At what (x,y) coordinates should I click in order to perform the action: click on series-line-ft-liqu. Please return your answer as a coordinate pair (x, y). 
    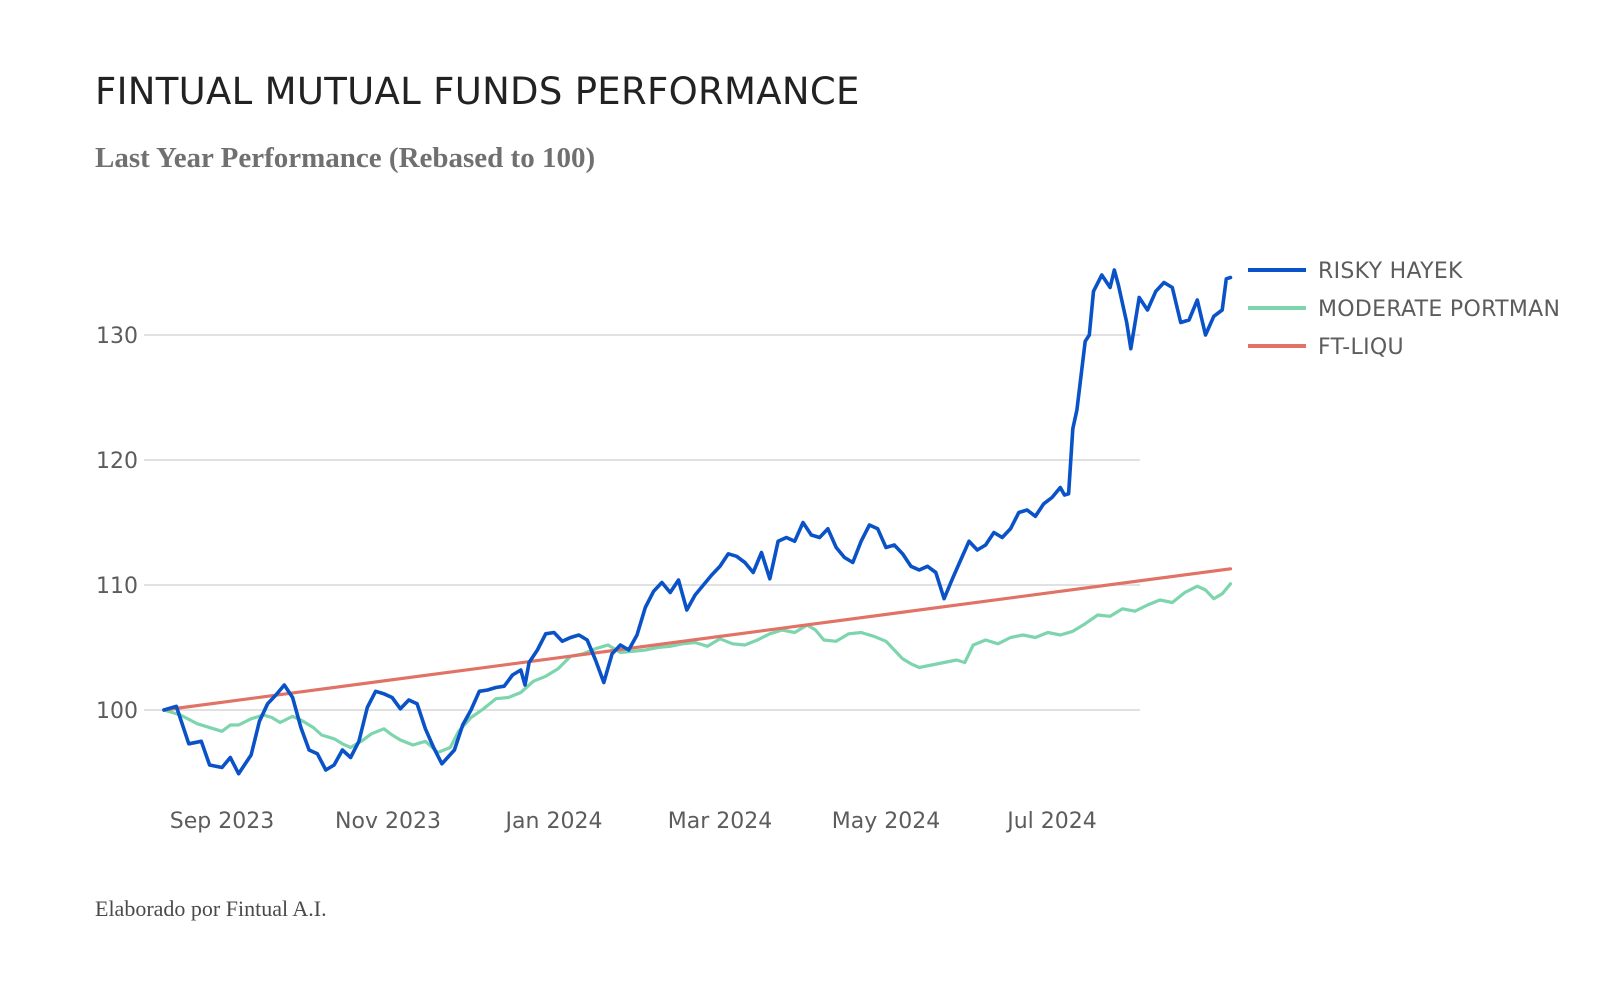
    Looking at the image, I should click on (697, 639).